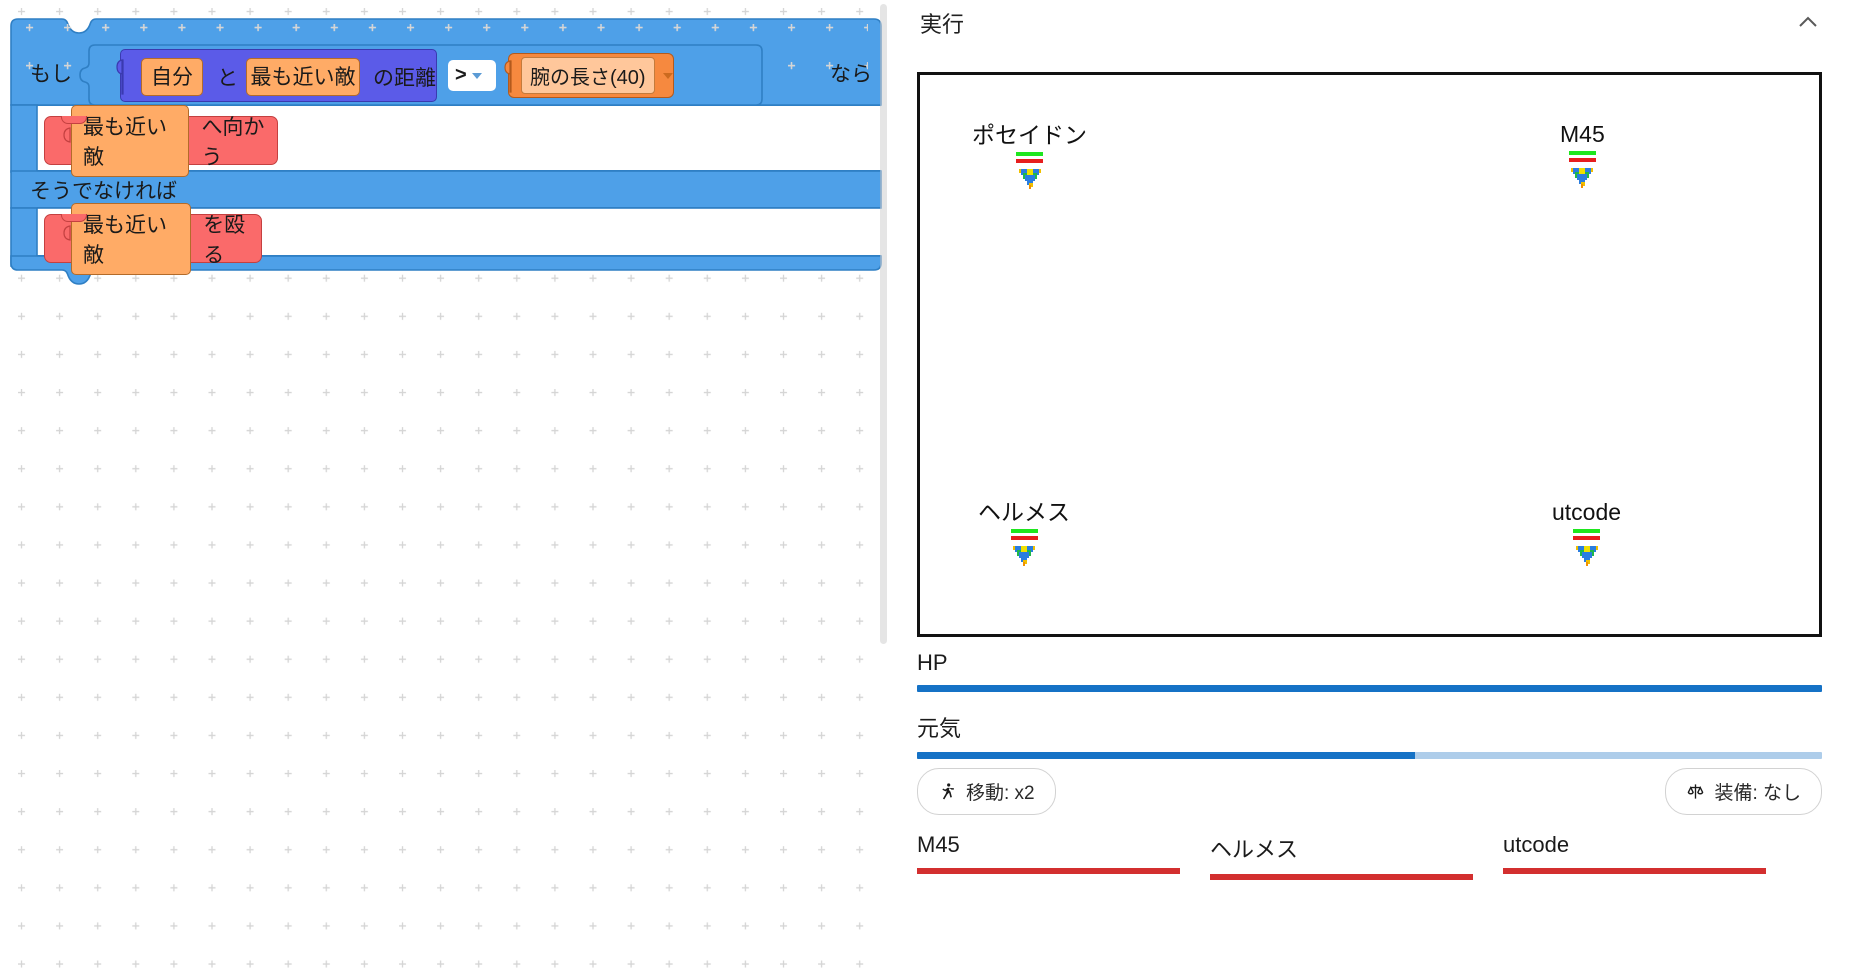  I want to click on genki-stat-fill, so click(1166, 755).